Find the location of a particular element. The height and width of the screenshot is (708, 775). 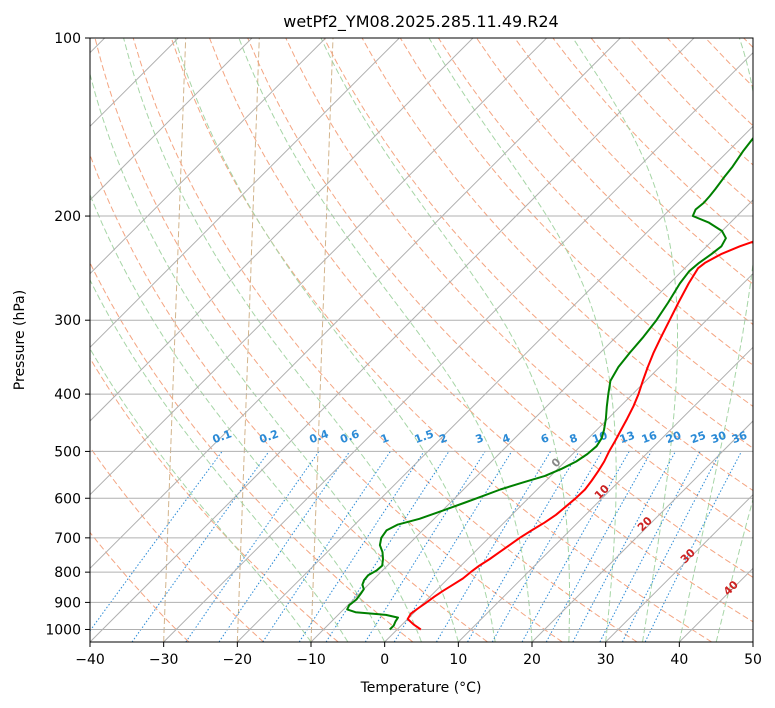

moist-adiabat-label: 30 is located at coordinates (688, 556).